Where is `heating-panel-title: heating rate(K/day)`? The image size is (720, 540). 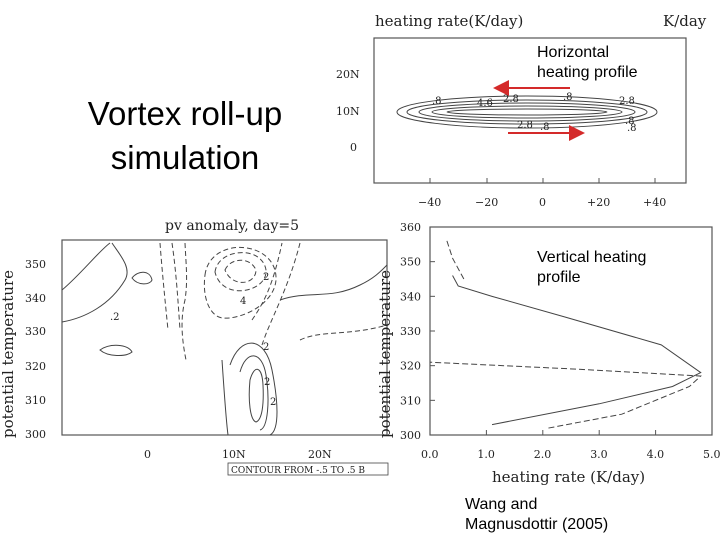
heating-panel-title: heating rate(K/day) is located at coordinates (449, 21).